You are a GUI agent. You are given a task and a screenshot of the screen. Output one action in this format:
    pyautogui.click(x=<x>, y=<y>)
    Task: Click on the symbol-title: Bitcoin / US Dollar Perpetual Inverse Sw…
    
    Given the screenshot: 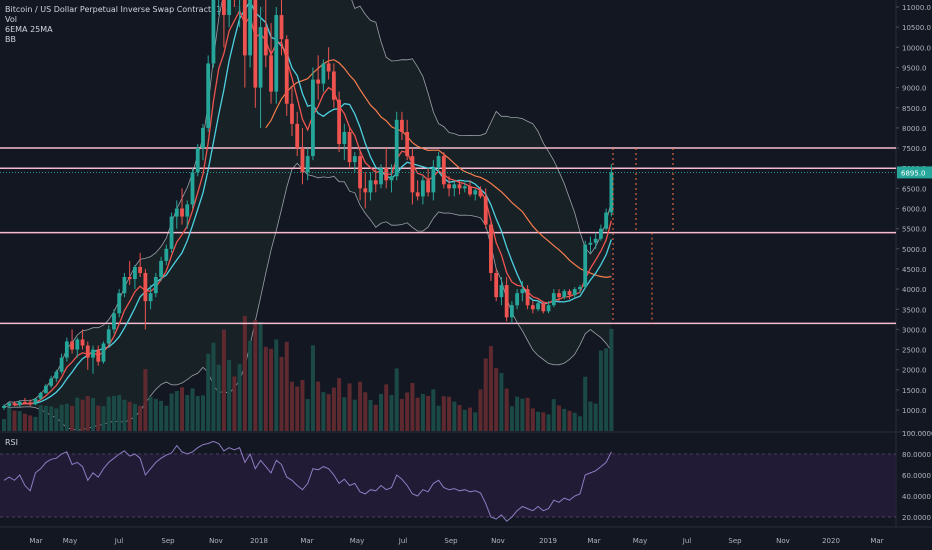 What is the action you would take?
    pyautogui.click(x=135, y=9)
    